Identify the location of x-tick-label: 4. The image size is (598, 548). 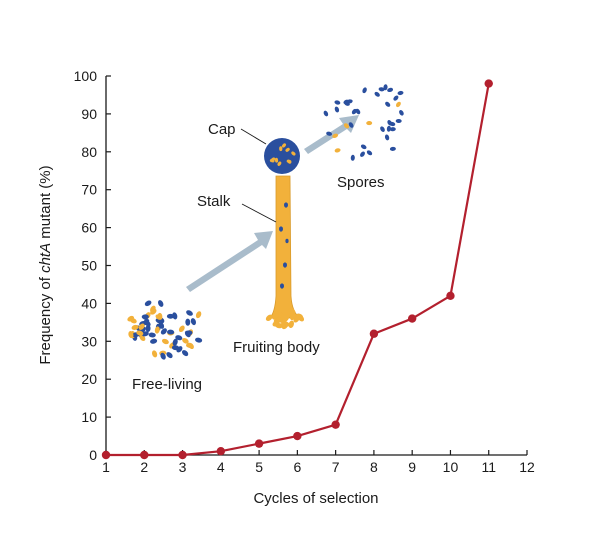
(221, 467).